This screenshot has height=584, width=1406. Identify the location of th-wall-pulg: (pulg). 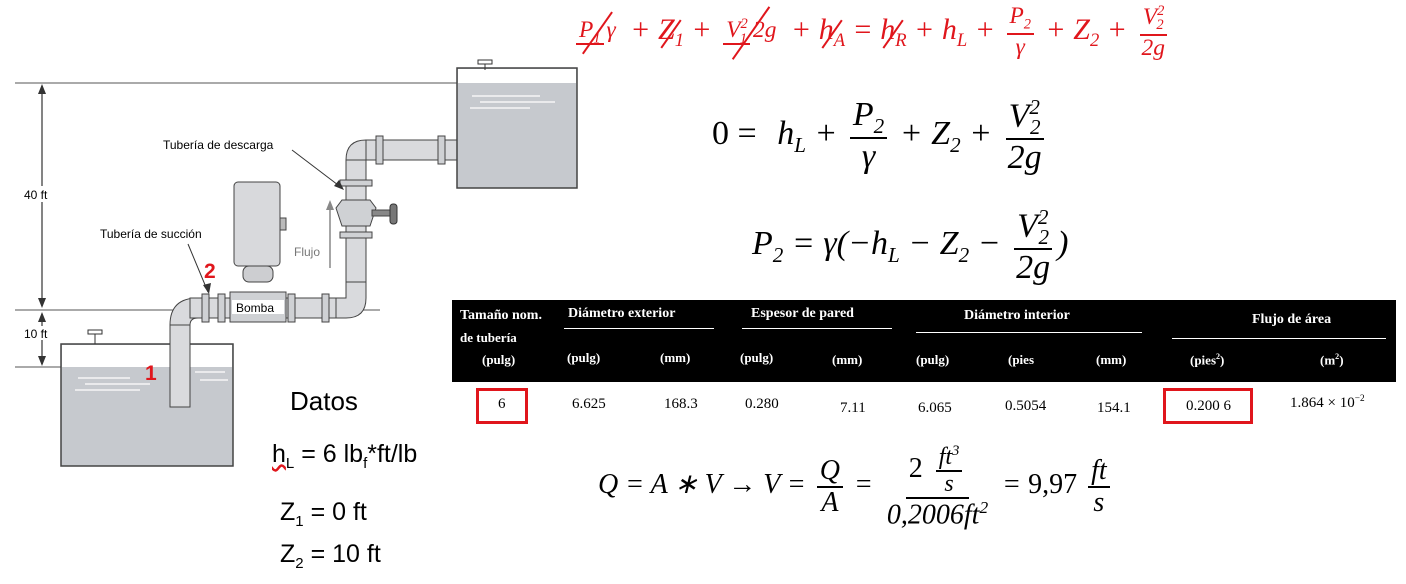
(757, 357).